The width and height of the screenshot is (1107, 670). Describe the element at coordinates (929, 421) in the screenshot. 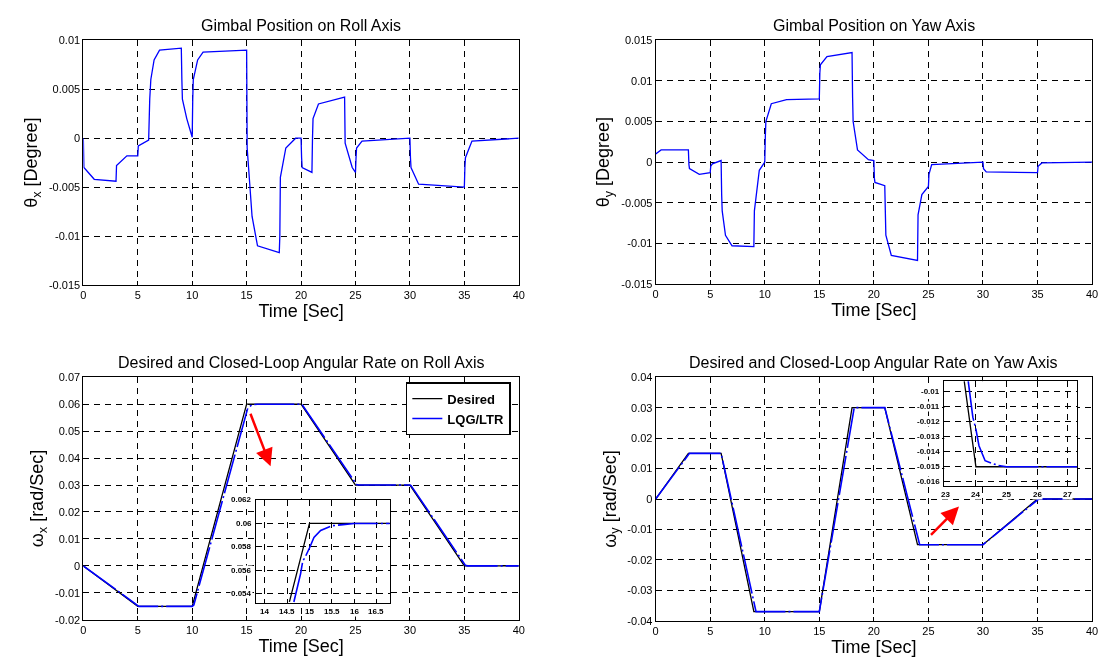

I see `y-tick-label: -0.012` at that location.